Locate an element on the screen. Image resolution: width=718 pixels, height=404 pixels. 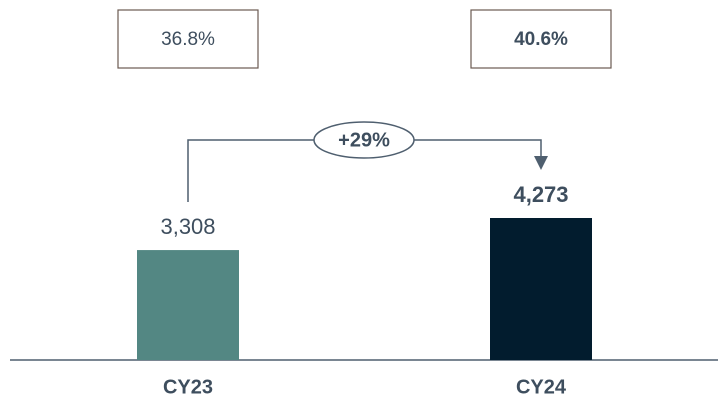
value-label: 3,308 is located at coordinates (187, 226).